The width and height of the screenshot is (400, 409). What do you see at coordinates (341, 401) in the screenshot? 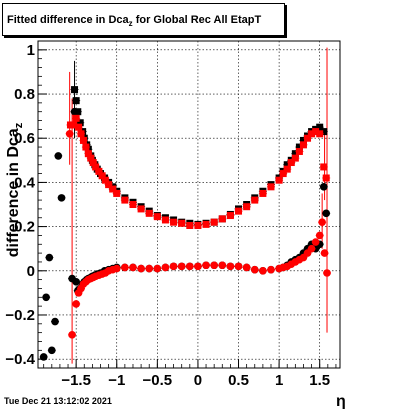
I see `x-axis-label: η` at bounding box center [341, 401].